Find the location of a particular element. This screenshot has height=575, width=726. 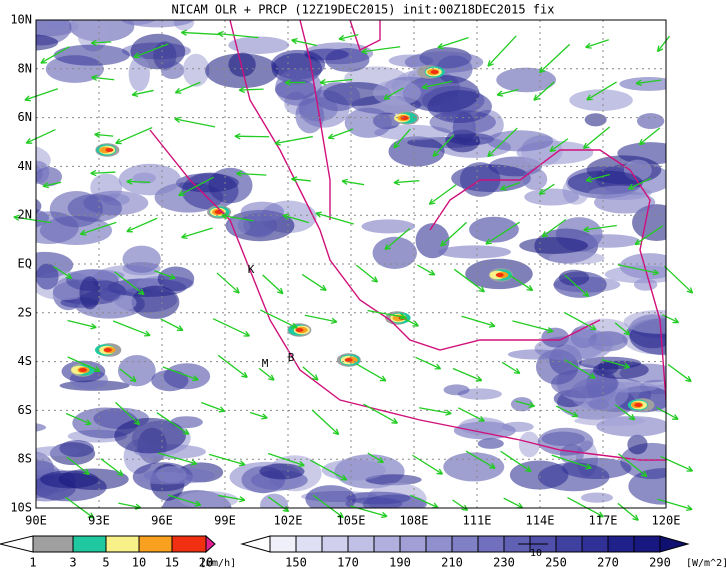

lon-label: 90E is located at coordinates (36, 521).